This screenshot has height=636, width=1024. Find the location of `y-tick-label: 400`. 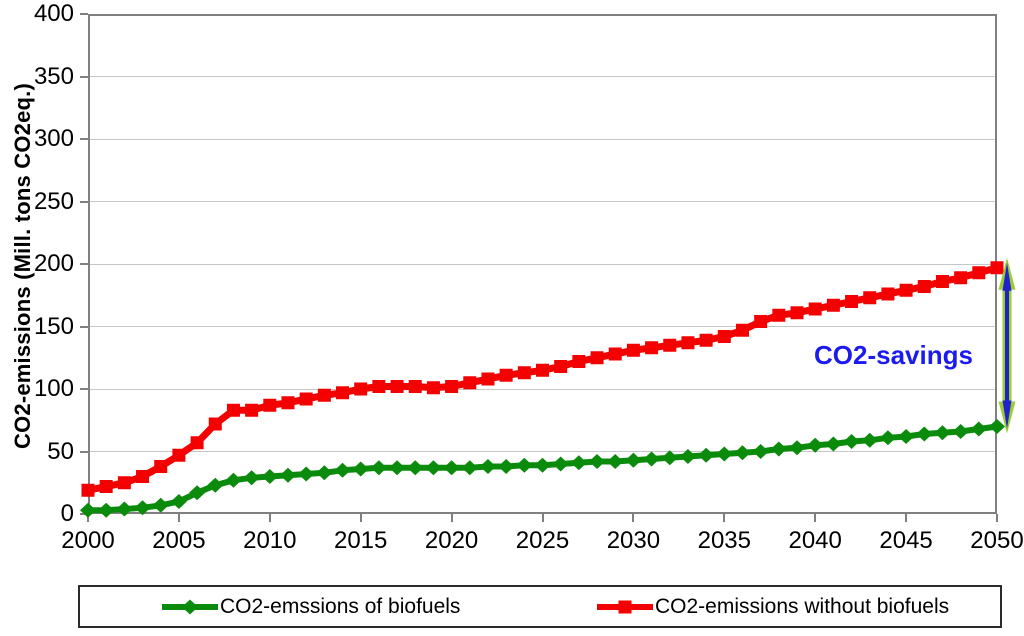

y-tick-label: 400 is located at coordinates (53, 13).